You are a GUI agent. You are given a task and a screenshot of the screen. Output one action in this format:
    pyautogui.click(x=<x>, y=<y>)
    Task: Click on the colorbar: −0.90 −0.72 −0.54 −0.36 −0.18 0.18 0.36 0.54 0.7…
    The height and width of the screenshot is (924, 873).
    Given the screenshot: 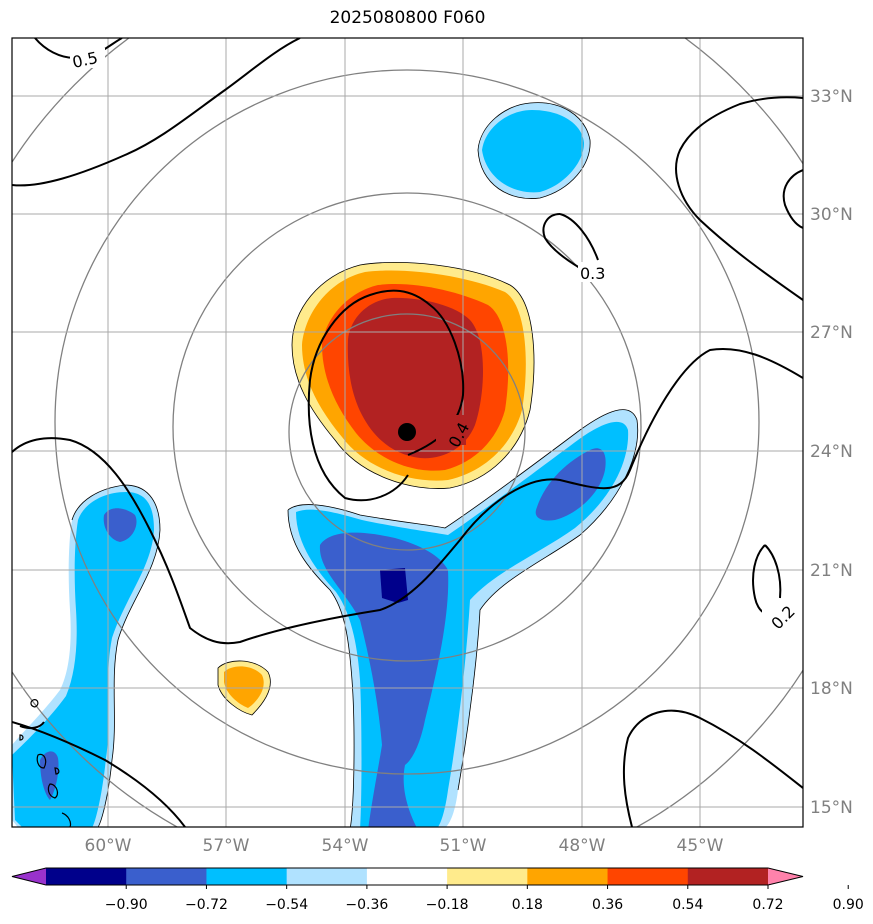 What is the action you would take?
    pyautogui.click(x=437, y=890)
    